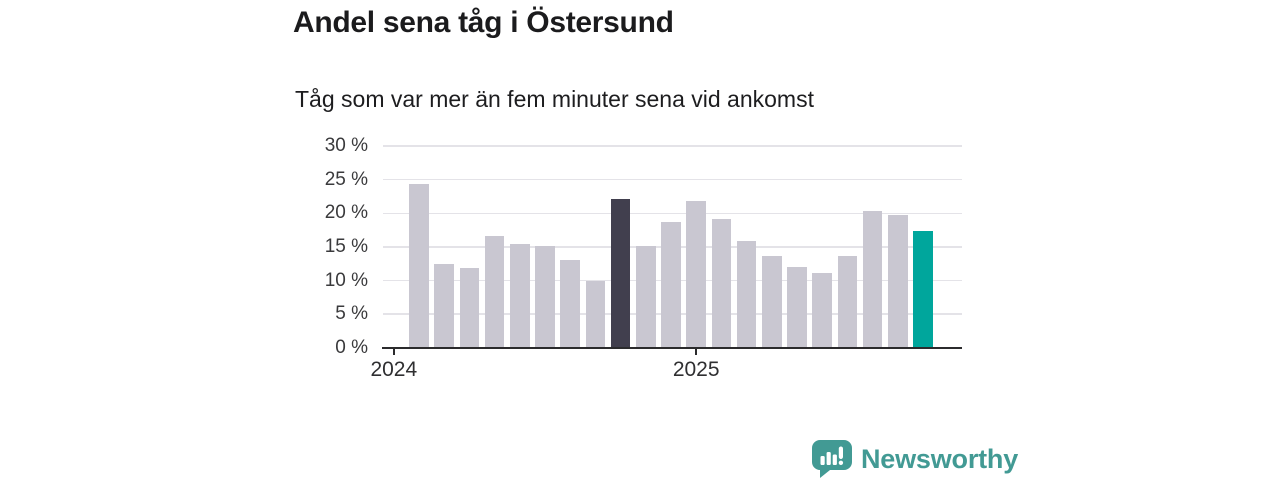 The height and width of the screenshot is (480, 1280). What do you see at coordinates (483, 22) in the screenshot?
I see `chart-title: Andel sena tåg i Östersund` at bounding box center [483, 22].